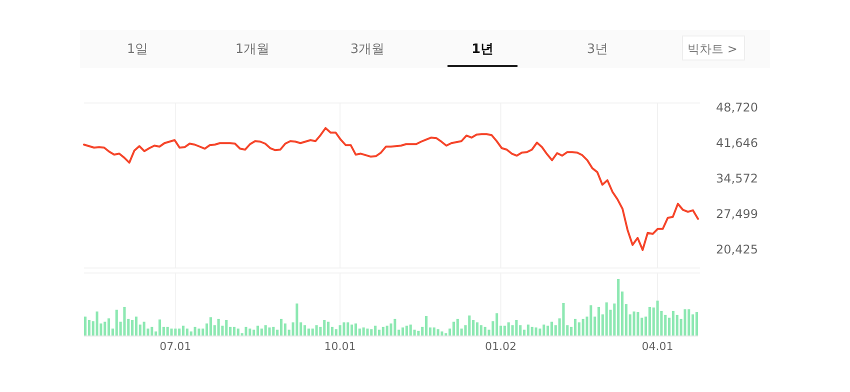 Image resolution: width=850 pixels, height=392 pixels. What do you see at coordinates (137, 49) in the screenshot?
I see `text: 1일` at bounding box center [137, 49].